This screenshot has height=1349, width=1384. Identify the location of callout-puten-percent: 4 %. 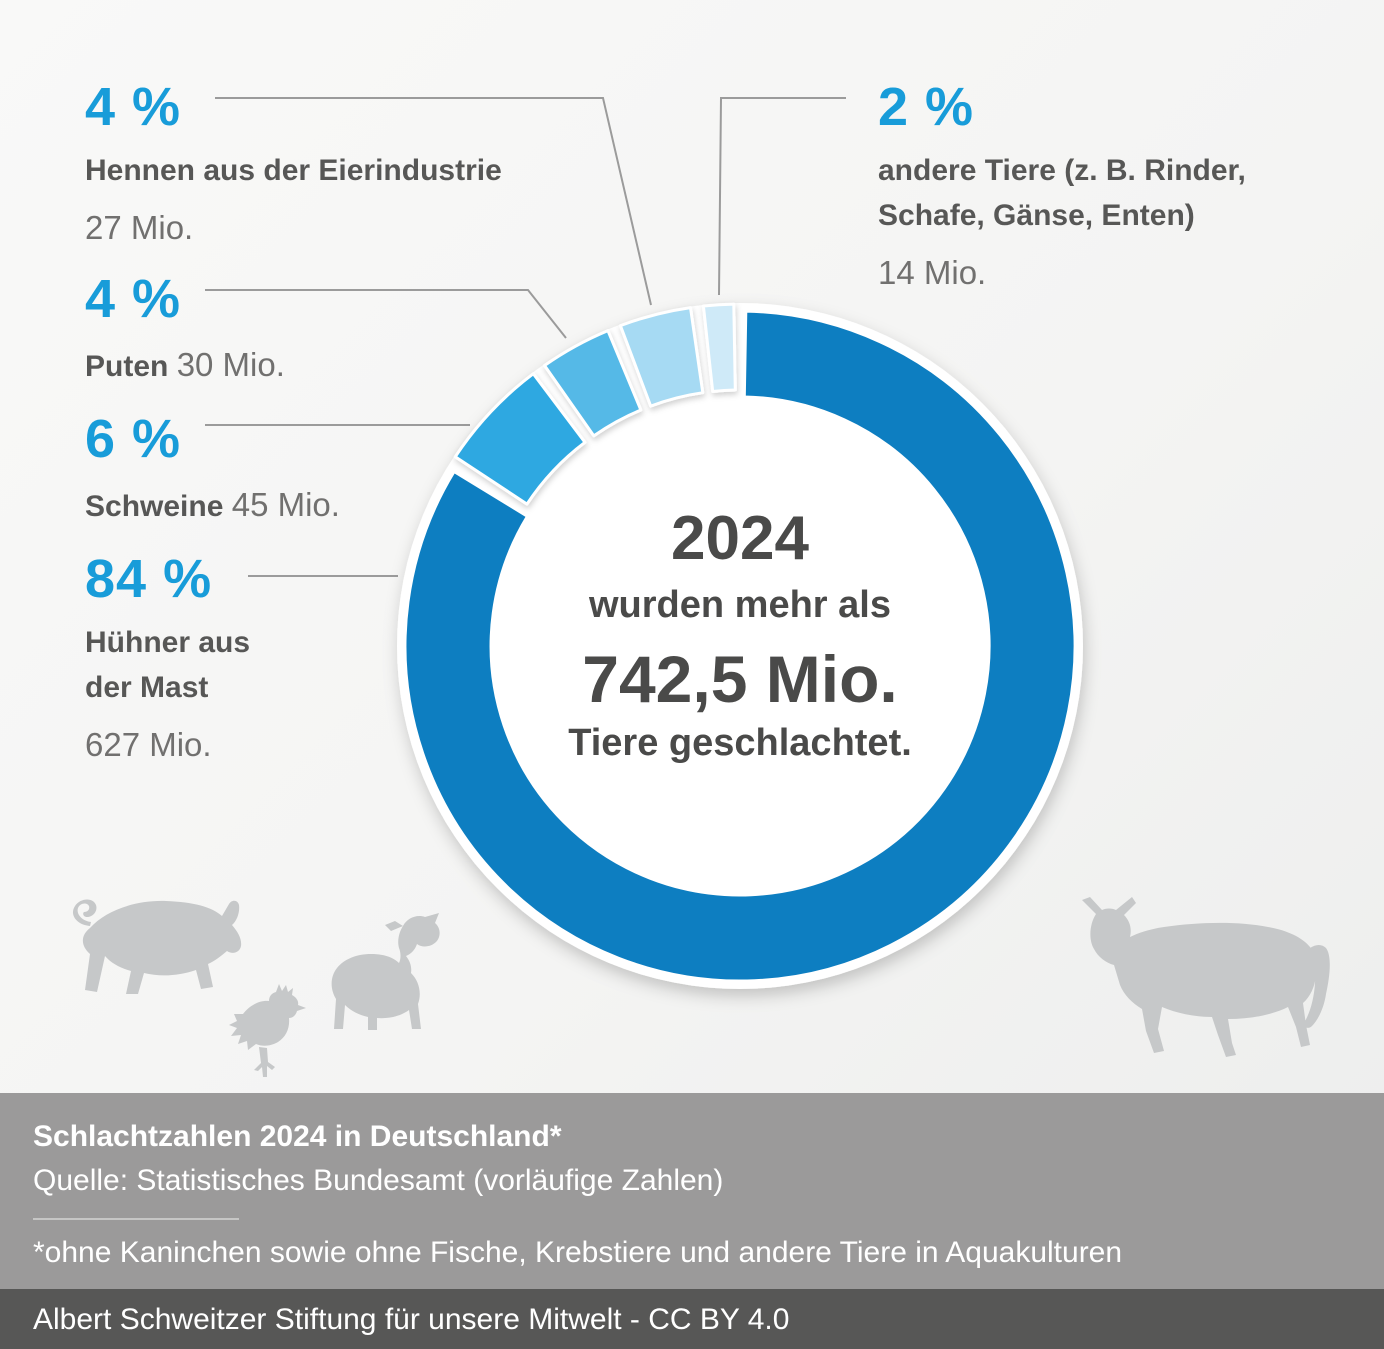
(133, 299).